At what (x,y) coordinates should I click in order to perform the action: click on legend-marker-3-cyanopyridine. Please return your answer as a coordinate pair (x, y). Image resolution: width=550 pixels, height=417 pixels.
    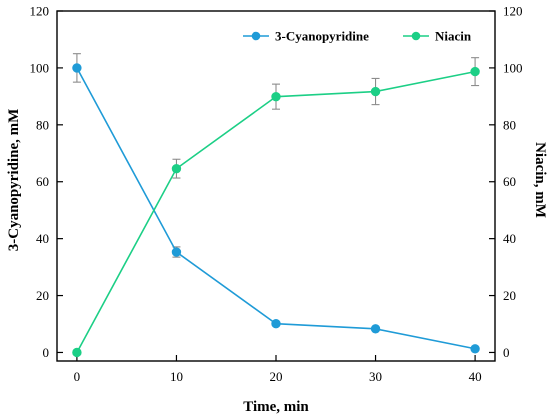
    Looking at the image, I should click on (256, 36).